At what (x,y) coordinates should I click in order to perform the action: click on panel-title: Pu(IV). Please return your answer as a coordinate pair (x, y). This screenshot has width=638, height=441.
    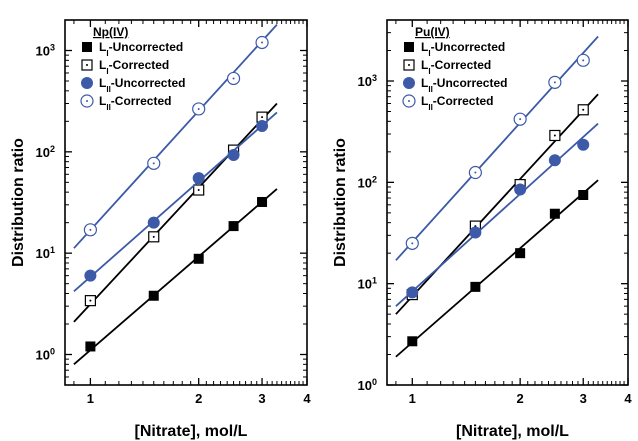
    Looking at the image, I should click on (432, 32).